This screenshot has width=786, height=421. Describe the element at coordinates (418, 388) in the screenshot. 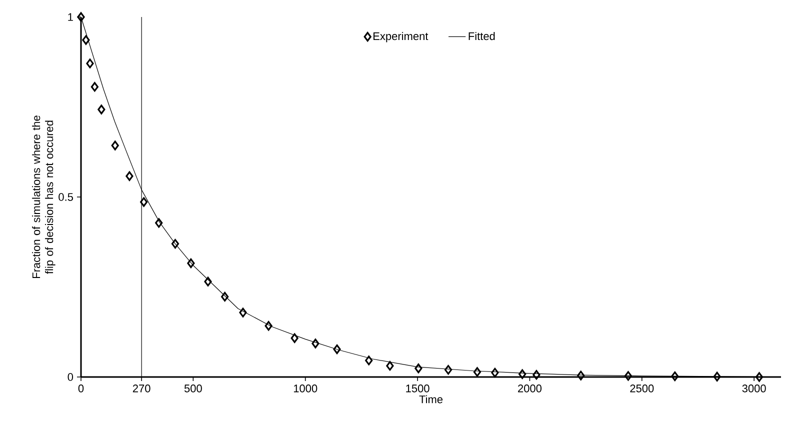

I see `x-tick-label: 1500` at that location.